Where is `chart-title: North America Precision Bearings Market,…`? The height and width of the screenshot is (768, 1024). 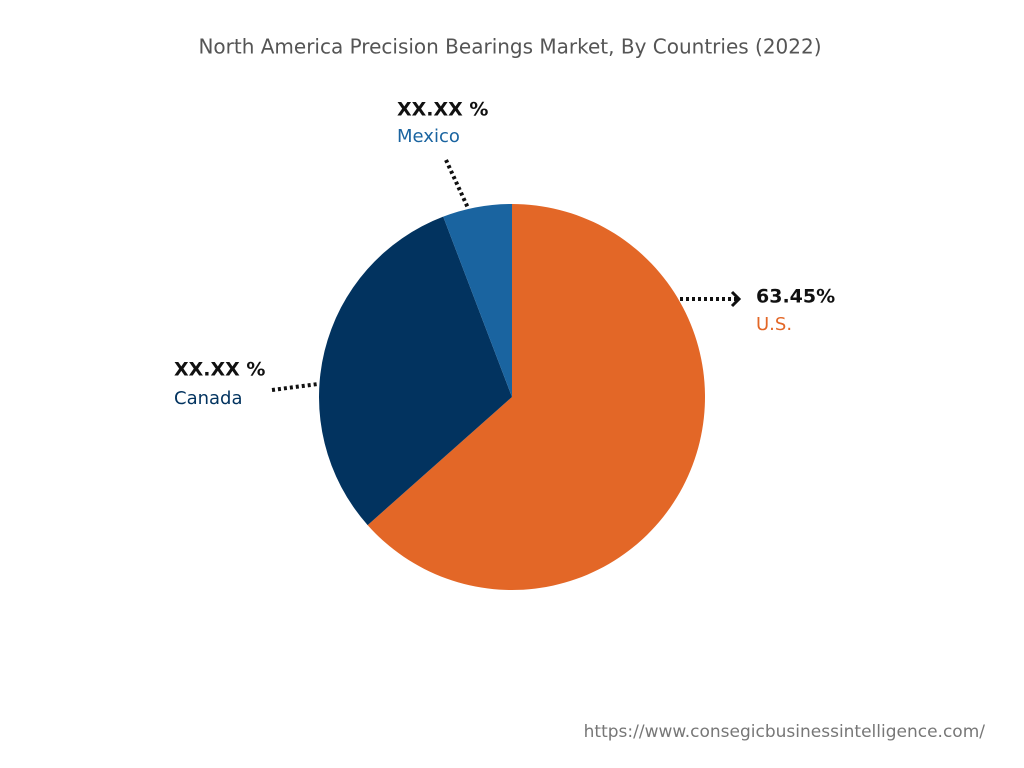 chart-title: North America Precision Bearings Market,… is located at coordinates (509, 47).